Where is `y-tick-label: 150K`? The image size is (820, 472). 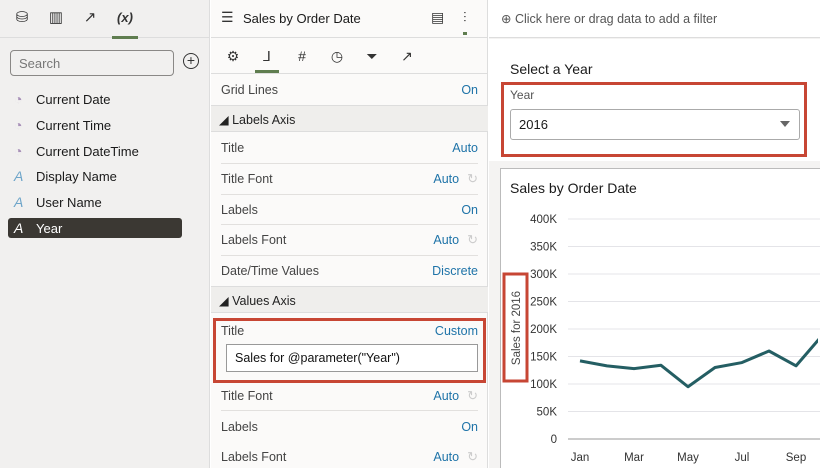 y-tick-label: 150K is located at coordinates (543, 358).